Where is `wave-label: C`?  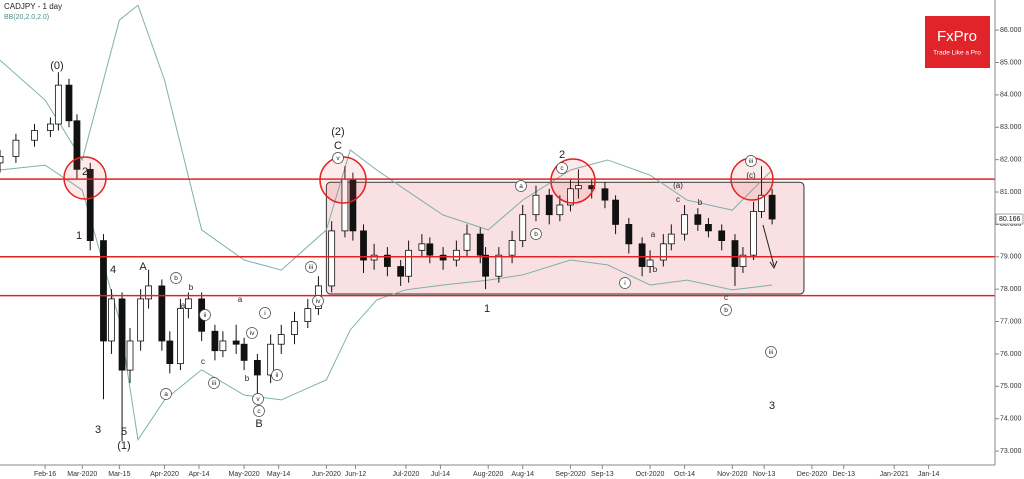
wave-label: C is located at coordinates (338, 146).